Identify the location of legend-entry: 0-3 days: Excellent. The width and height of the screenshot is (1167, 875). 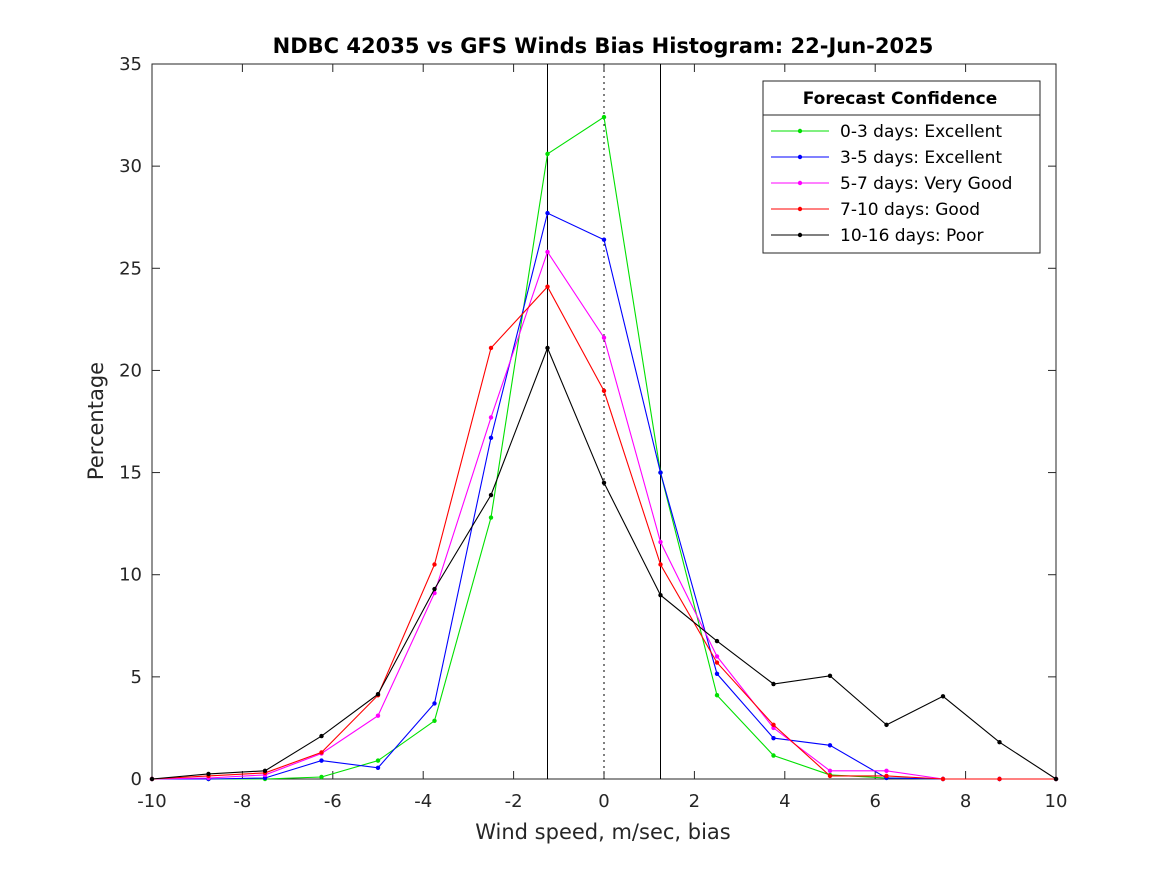
(921, 132).